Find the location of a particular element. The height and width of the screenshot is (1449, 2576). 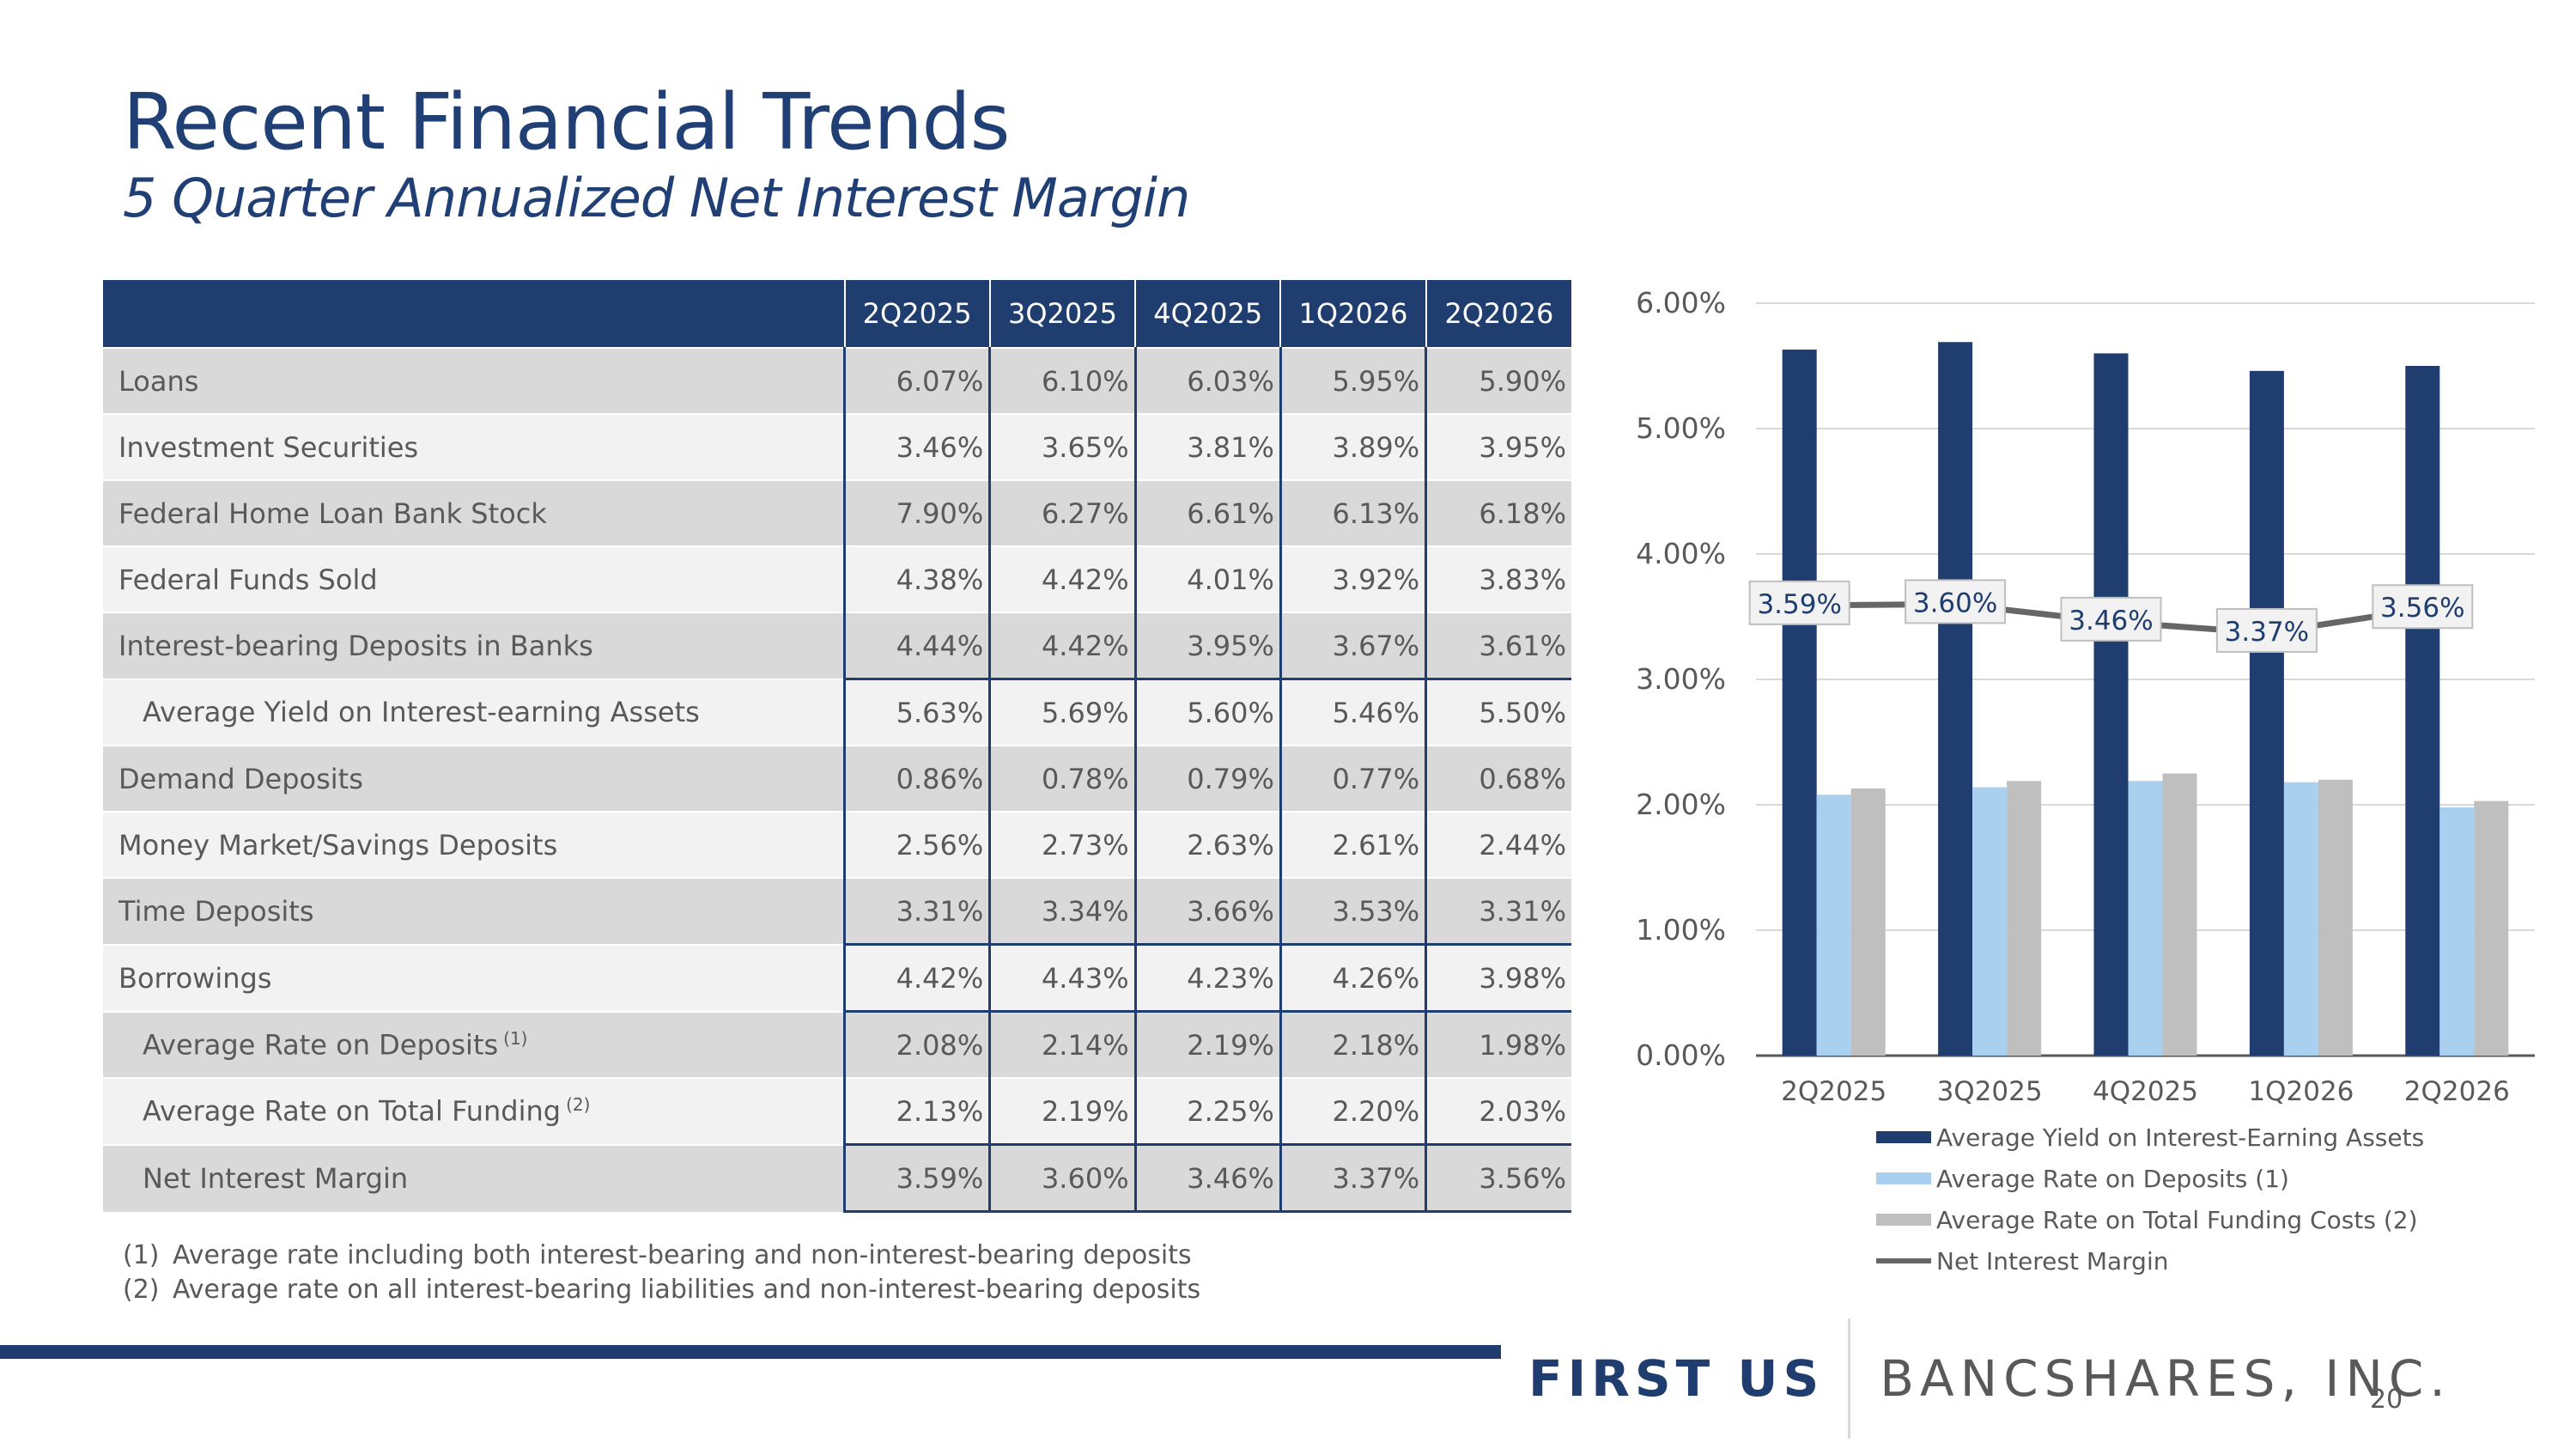

y-tick-label: 5.00% is located at coordinates (1681, 428).